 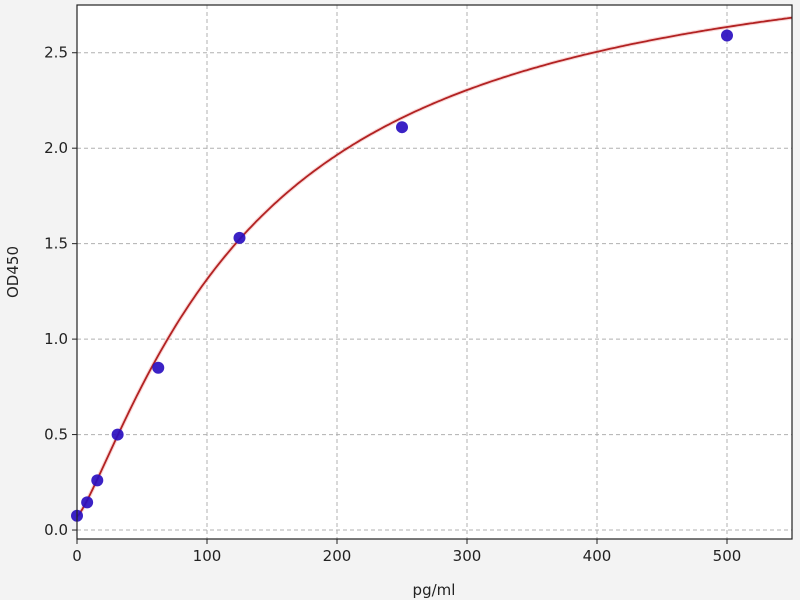 What do you see at coordinates (727, 556) in the screenshot?
I see `x-tick-label: 500` at bounding box center [727, 556].